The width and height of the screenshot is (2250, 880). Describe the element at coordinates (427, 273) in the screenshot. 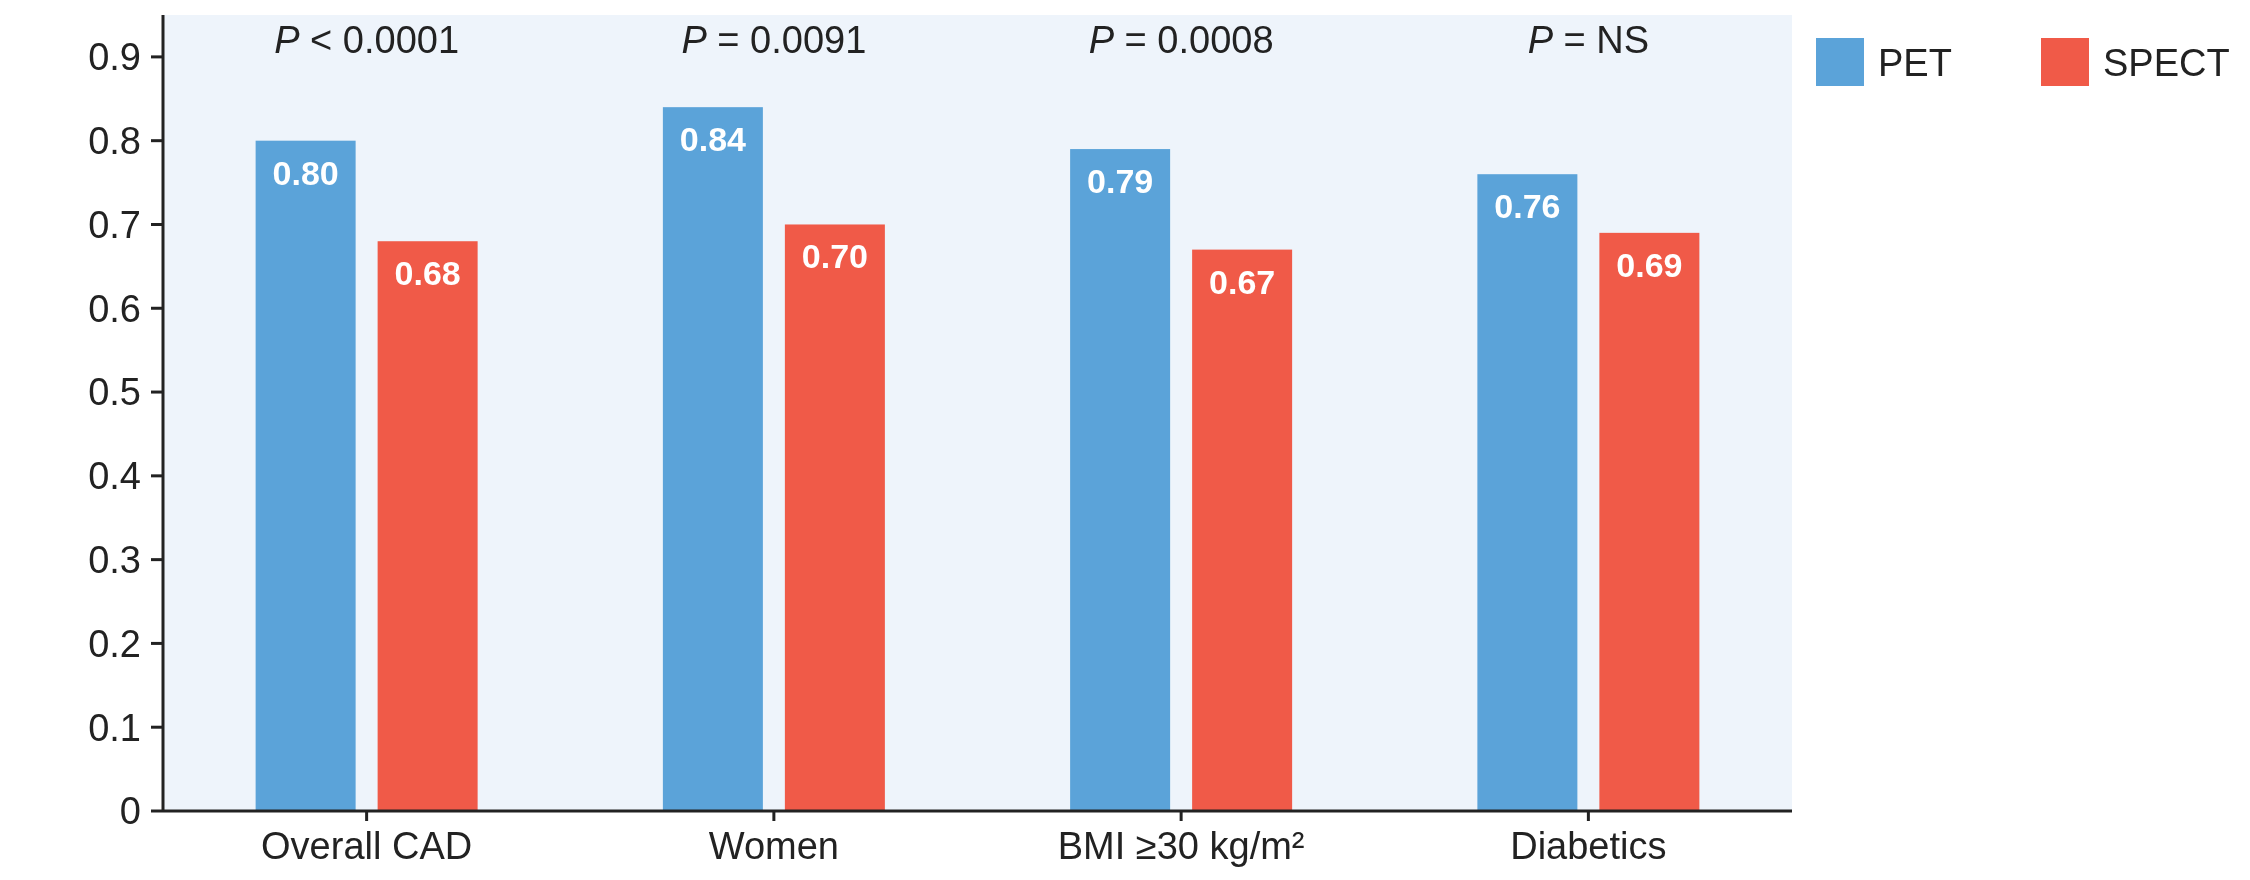

I see `data-label: 0.68` at that location.